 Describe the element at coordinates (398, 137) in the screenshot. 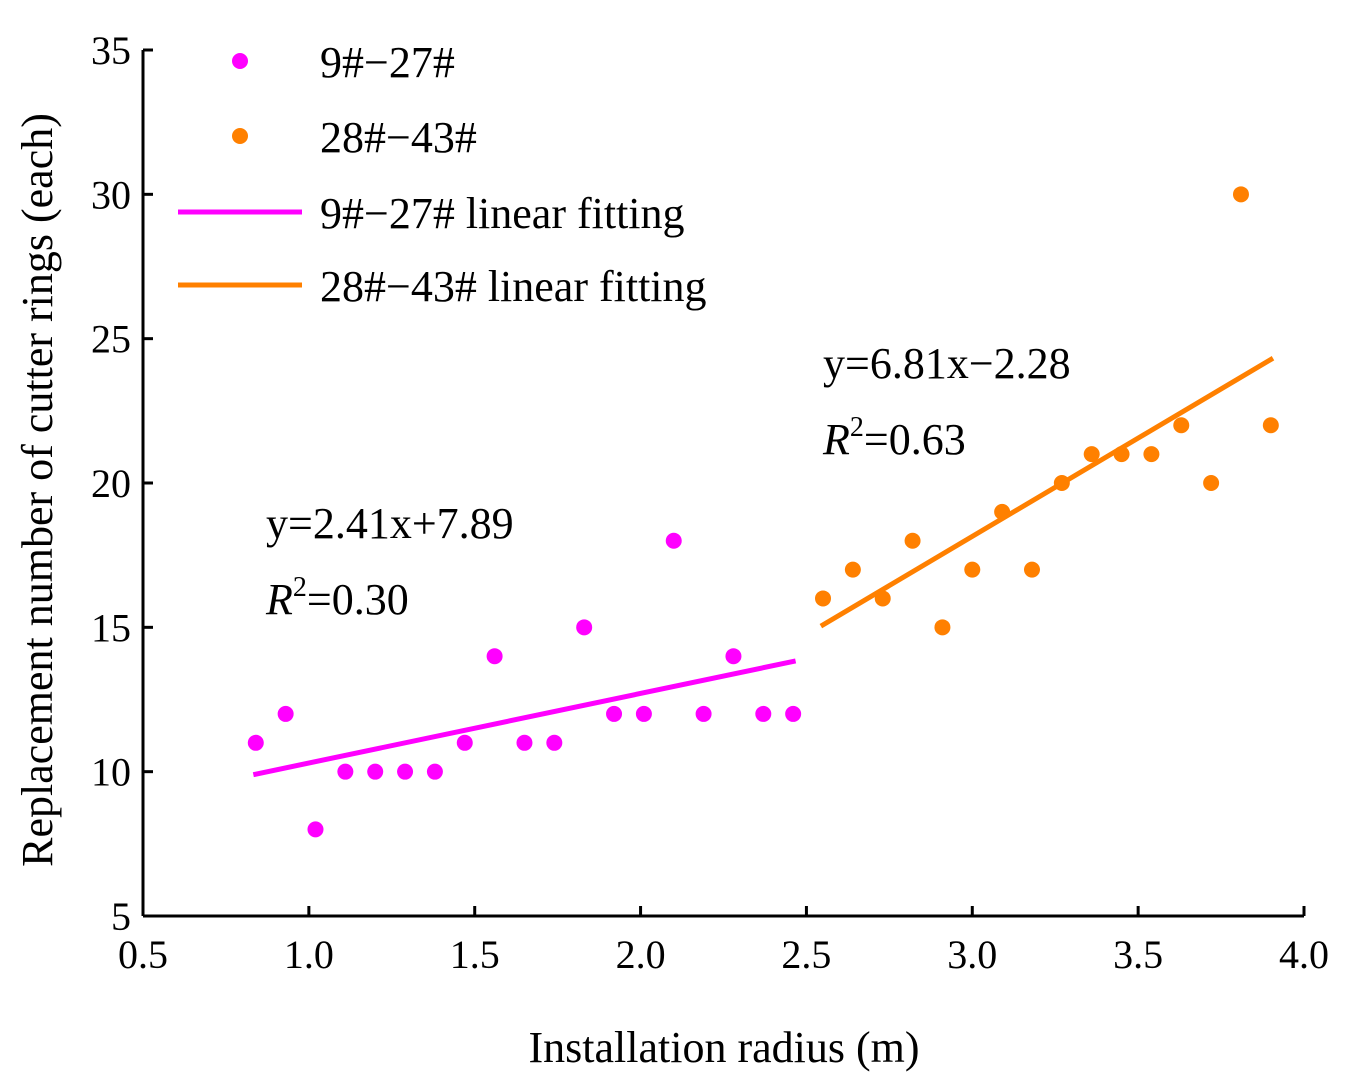

I see `legend-label-series-2: 28#−43#` at that location.